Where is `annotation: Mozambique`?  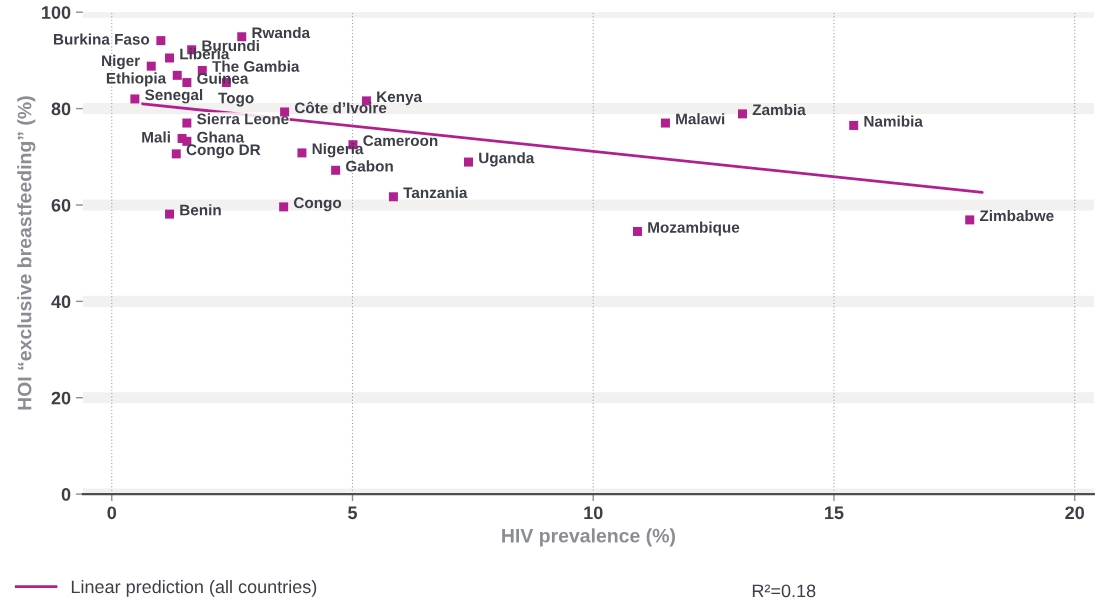 annotation: Mozambique is located at coordinates (694, 228).